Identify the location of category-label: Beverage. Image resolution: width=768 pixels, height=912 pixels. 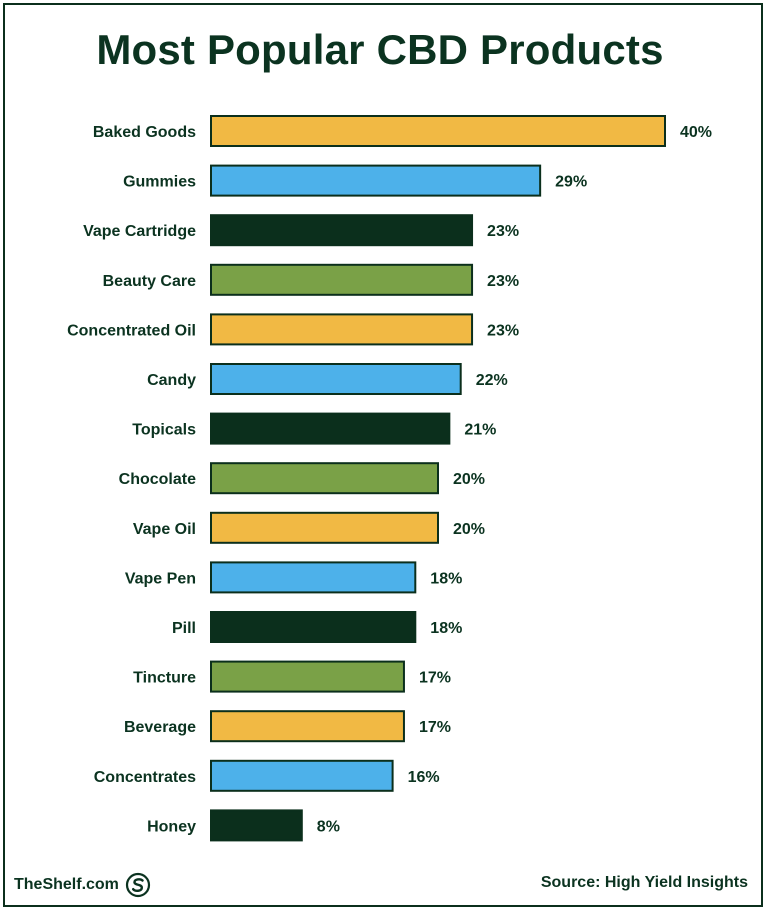
(160, 727).